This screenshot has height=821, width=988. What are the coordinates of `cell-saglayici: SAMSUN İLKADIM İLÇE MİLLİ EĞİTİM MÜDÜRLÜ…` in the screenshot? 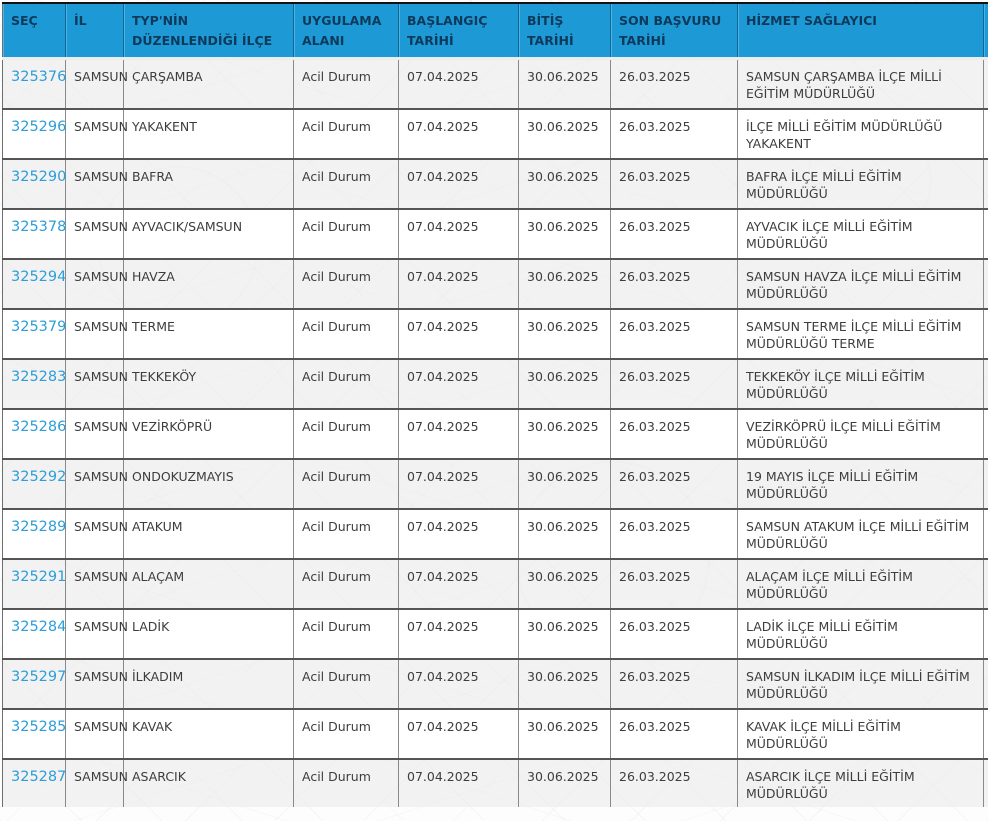 It's located at (860, 684).